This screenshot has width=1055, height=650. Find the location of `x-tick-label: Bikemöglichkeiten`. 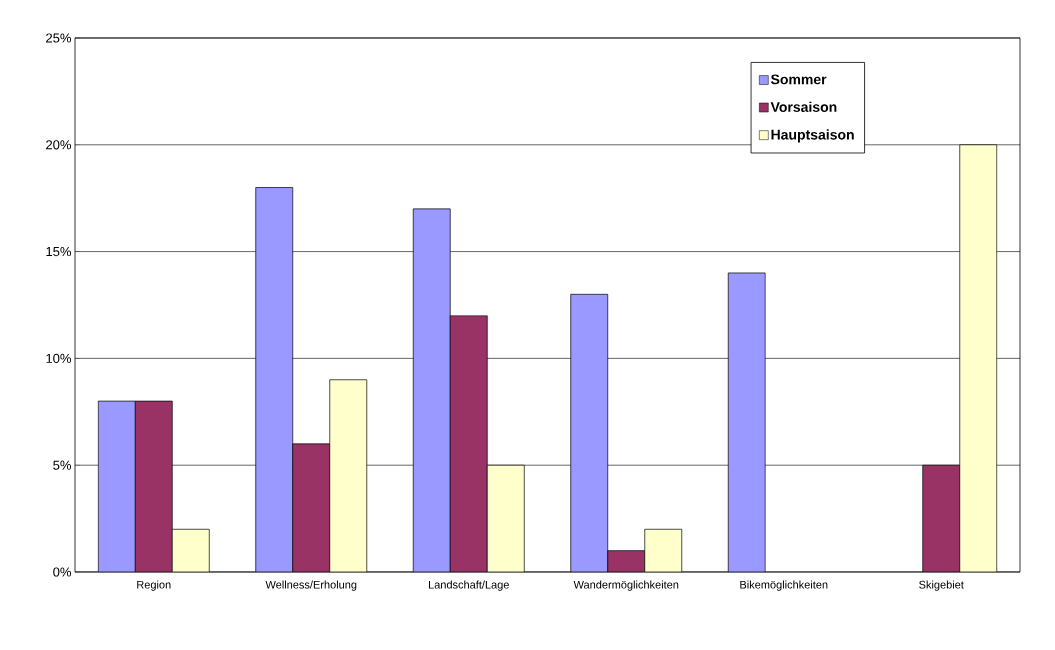

x-tick-label: Bikemöglichkeiten is located at coordinates (784, 585).